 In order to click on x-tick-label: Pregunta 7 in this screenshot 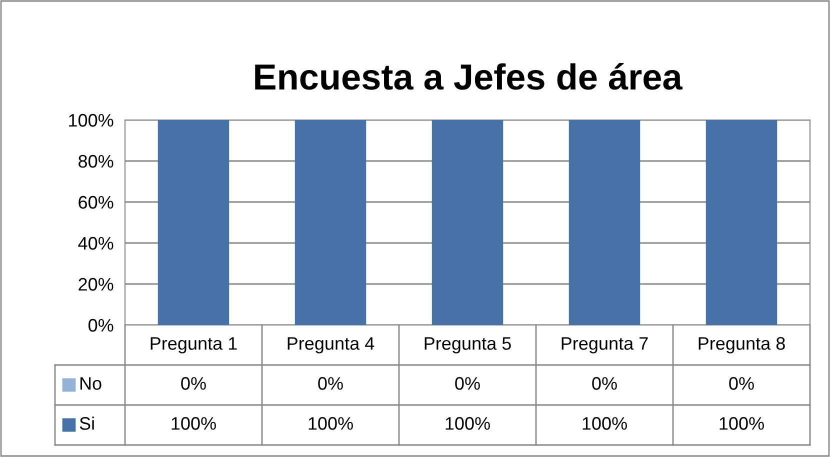, I will do `click(605, 345)`.